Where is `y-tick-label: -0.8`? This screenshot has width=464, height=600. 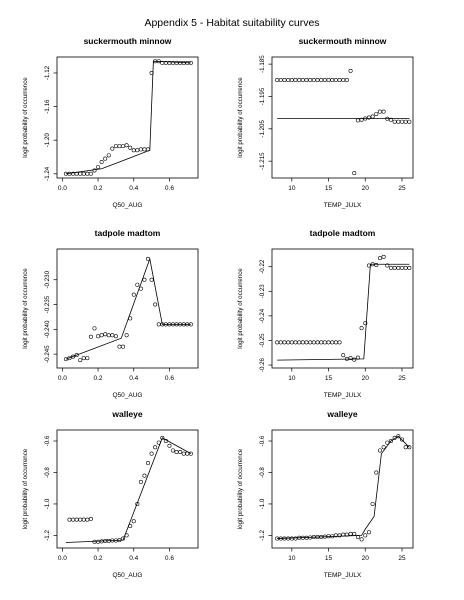
y-tick-label: -0.8 is located at coordinates (262, 472).